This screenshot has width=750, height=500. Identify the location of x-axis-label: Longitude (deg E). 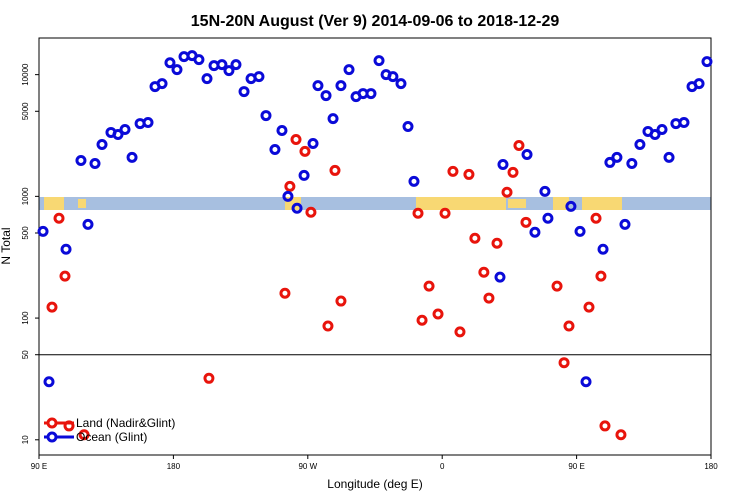
(374, 484).